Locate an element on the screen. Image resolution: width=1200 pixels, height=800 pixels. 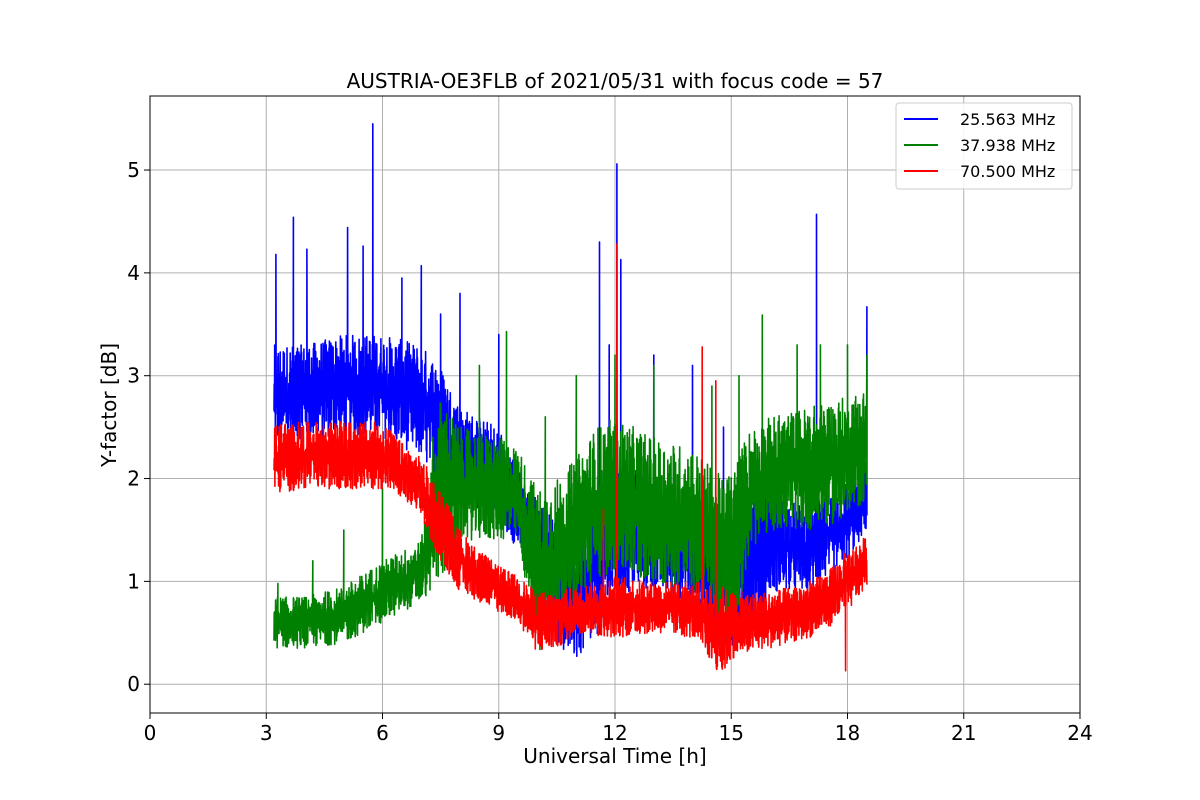
legend-label-1: 25.563 MHz is located at coordinates (1007, 119).